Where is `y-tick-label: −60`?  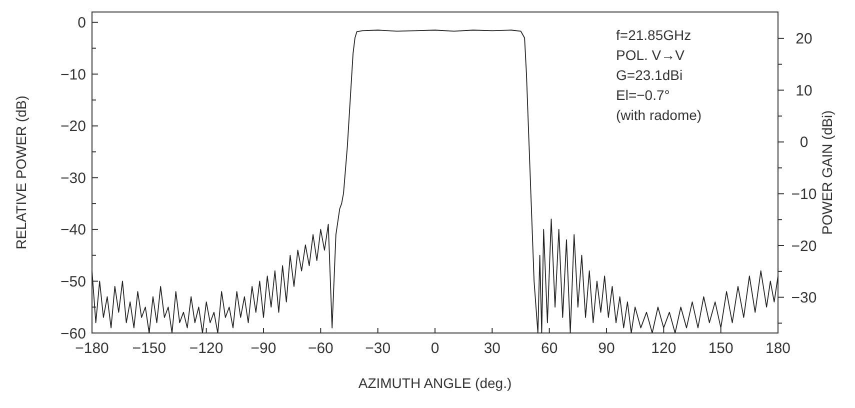 y-tick-label: −60 is located at coordinates (73, 333).